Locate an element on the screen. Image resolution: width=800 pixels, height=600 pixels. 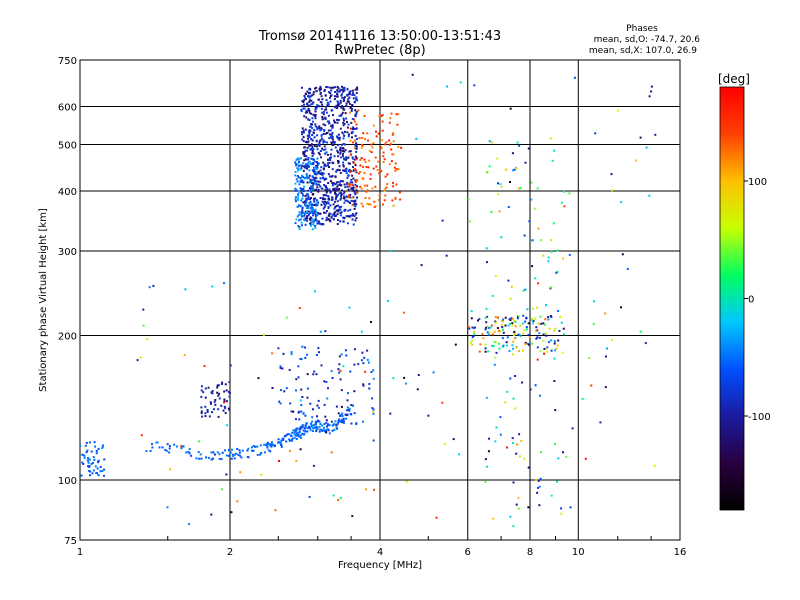
x-axis: 1 2 4 6 8 10 16 is located at coordinates (381, 547).